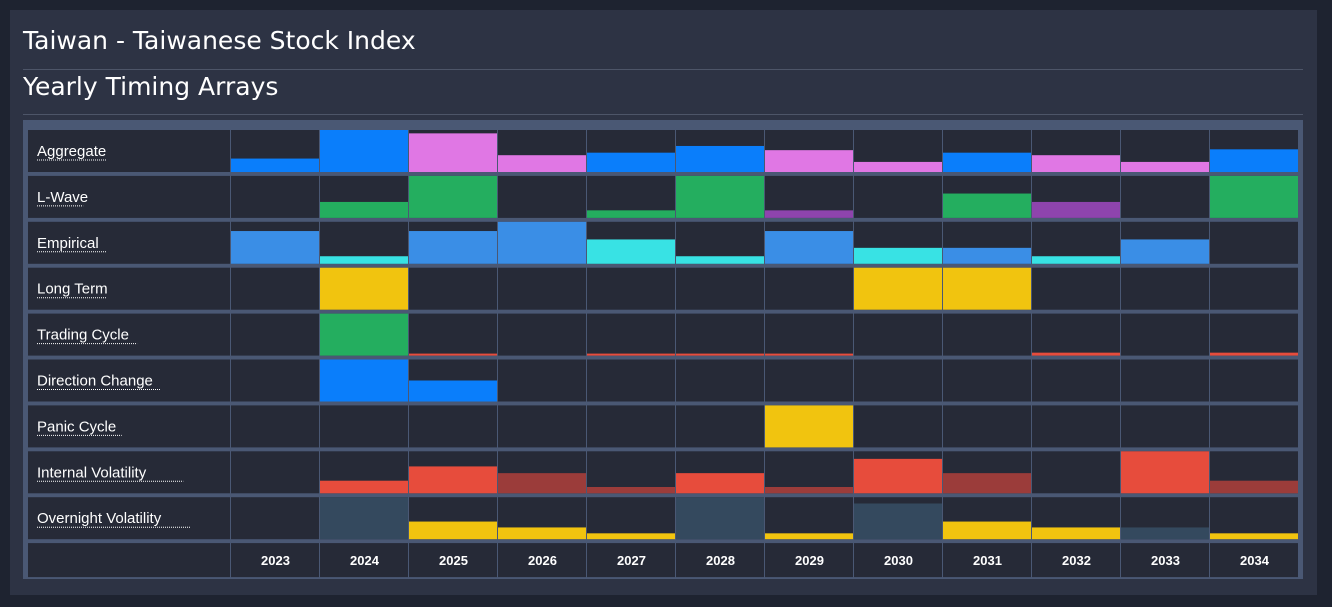  Describe the element at coordinates (151, 86) in the screenshot. I see `chart-subtitle: Yearly Timing Arrays` at that location.